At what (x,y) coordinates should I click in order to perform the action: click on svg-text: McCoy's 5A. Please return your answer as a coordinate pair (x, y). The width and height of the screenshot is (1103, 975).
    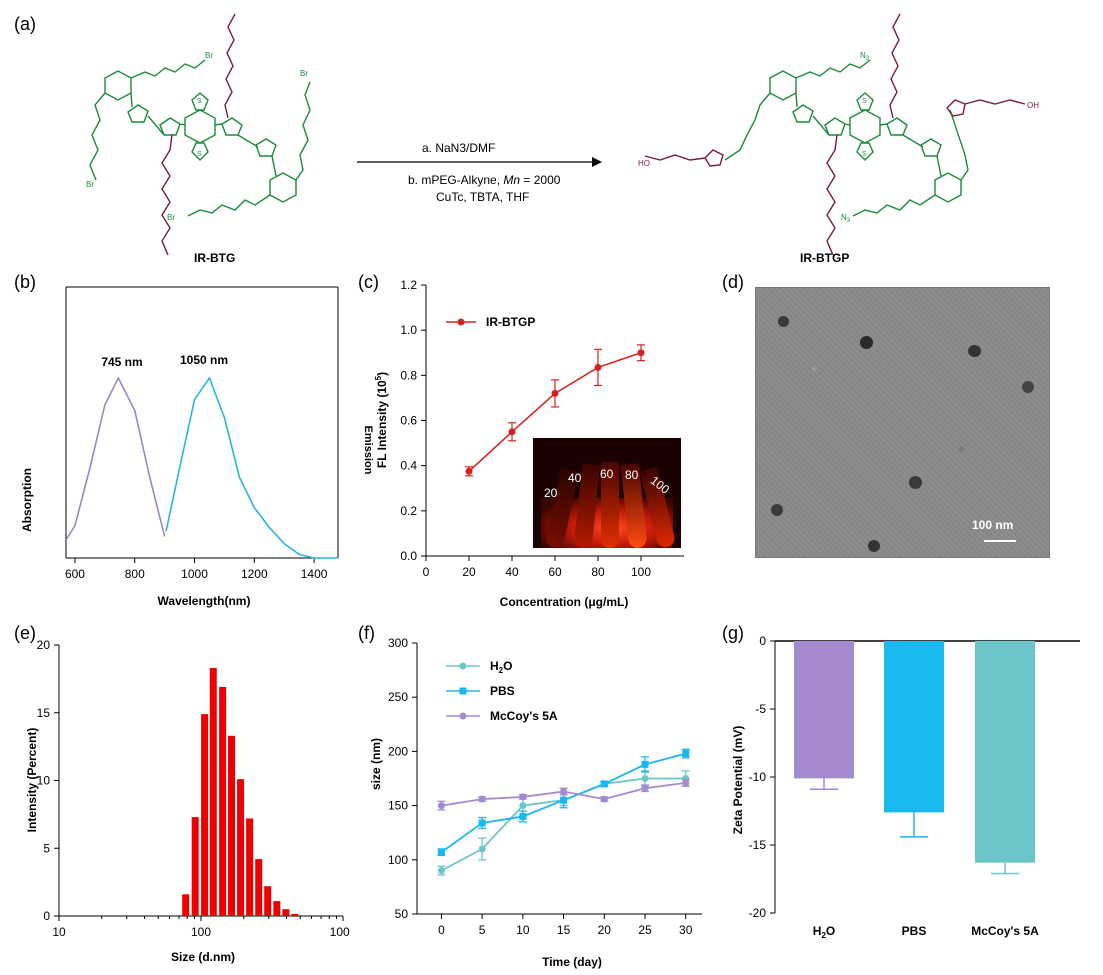
    Looking at the image, I should click on (524, 716).